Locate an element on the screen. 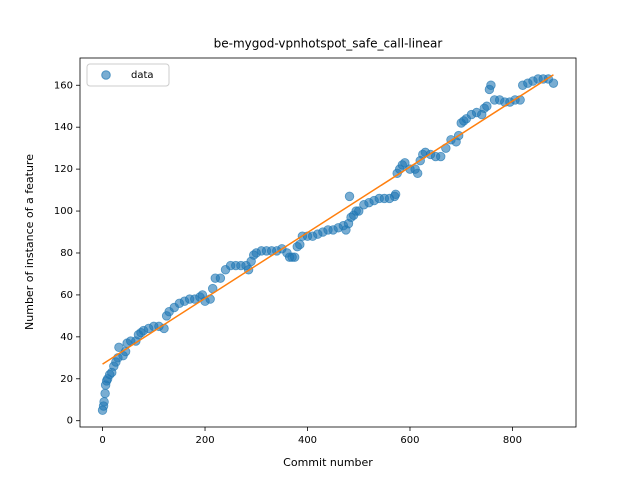  y-tick-label: 160 is located at coordinates (63, 85).